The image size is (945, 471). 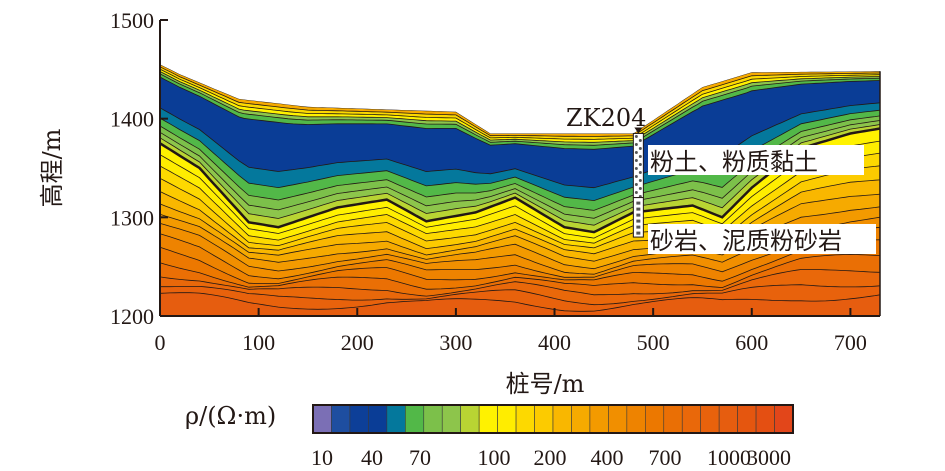 What do you see at coordinates (554, 342) in the screenshot?
I see `x-tick-label: 400` at bounding box center [554, 342].